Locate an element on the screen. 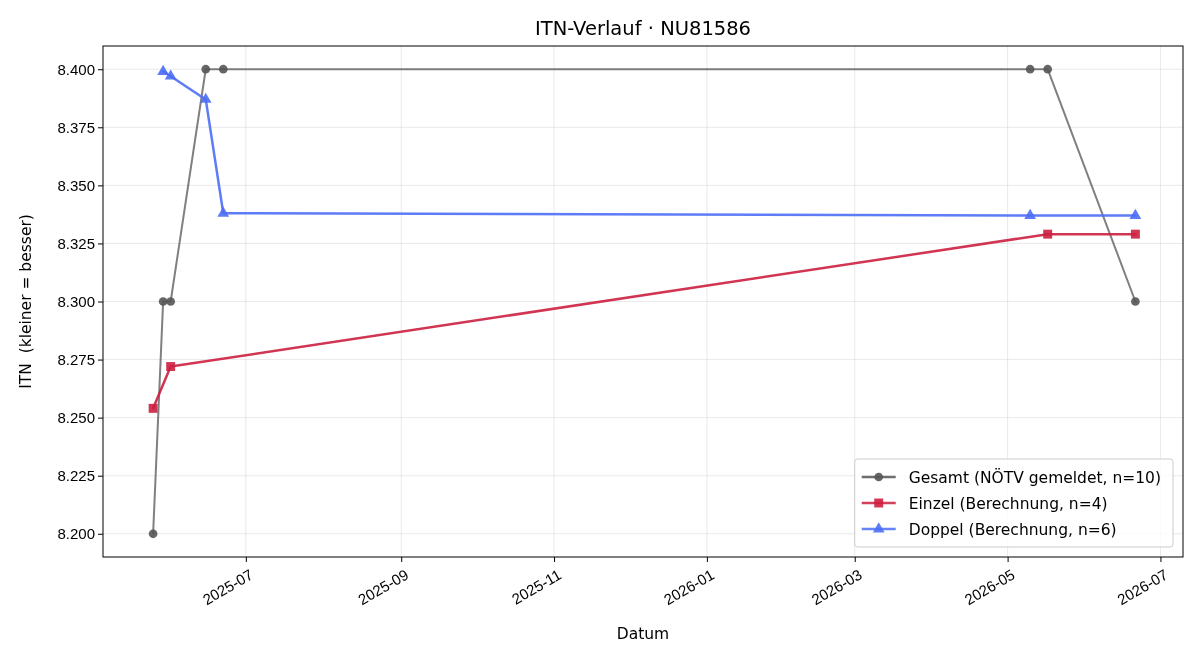 The image size is (1200, 660). y-tick-label: 8.275 is located at coordinates (76, 359).